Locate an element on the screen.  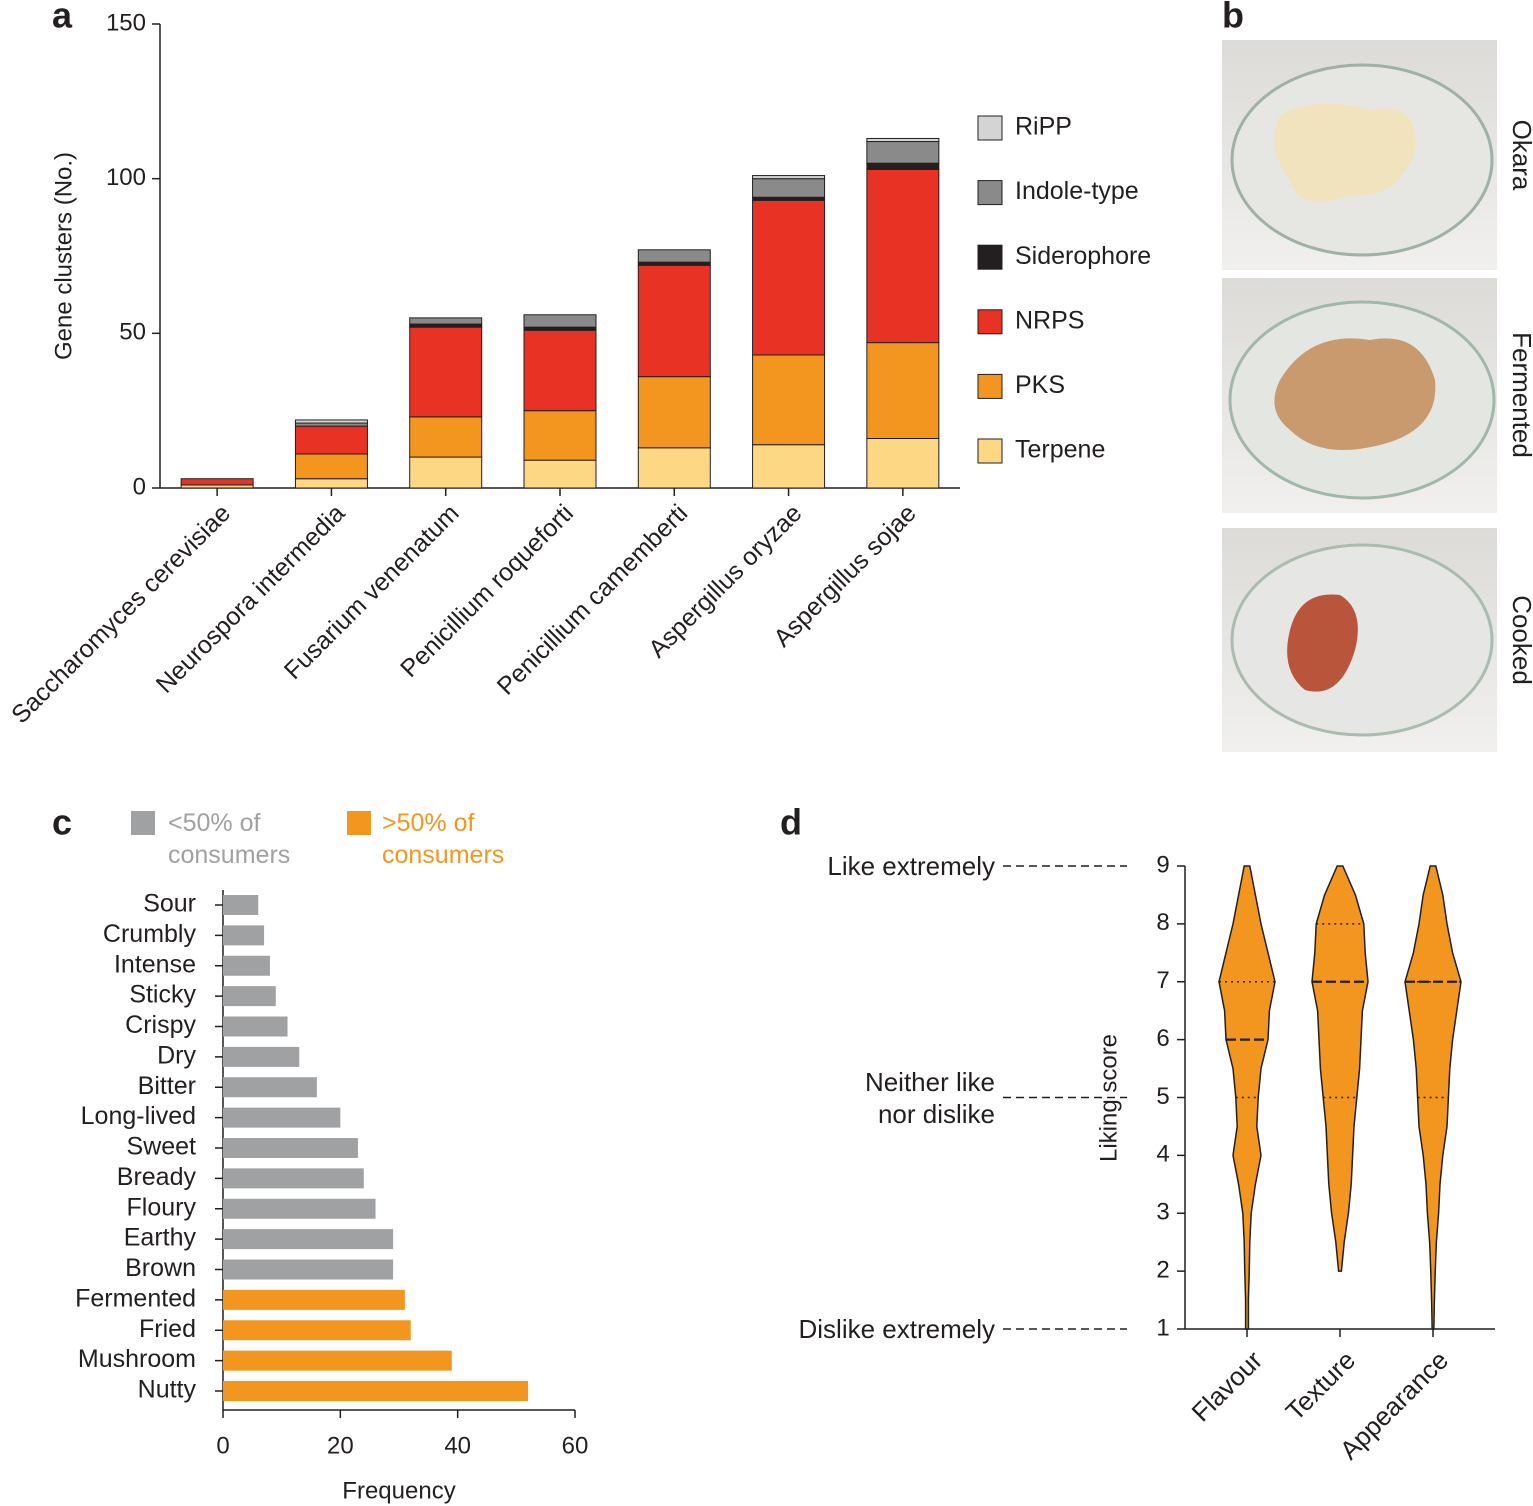
y-tick-label: Sweet is located at coordinates (162, 1147).